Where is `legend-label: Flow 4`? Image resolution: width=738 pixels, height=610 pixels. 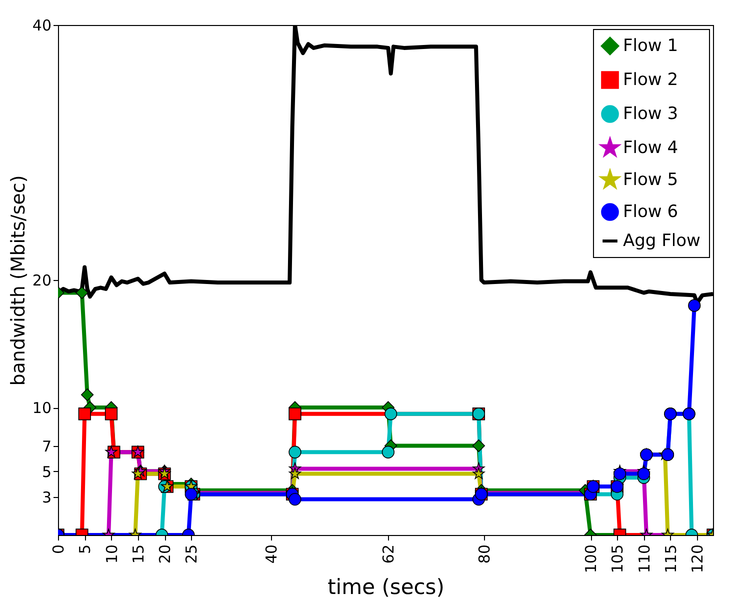
legend-label: Flow 4 is located at coordinates (650, 148).